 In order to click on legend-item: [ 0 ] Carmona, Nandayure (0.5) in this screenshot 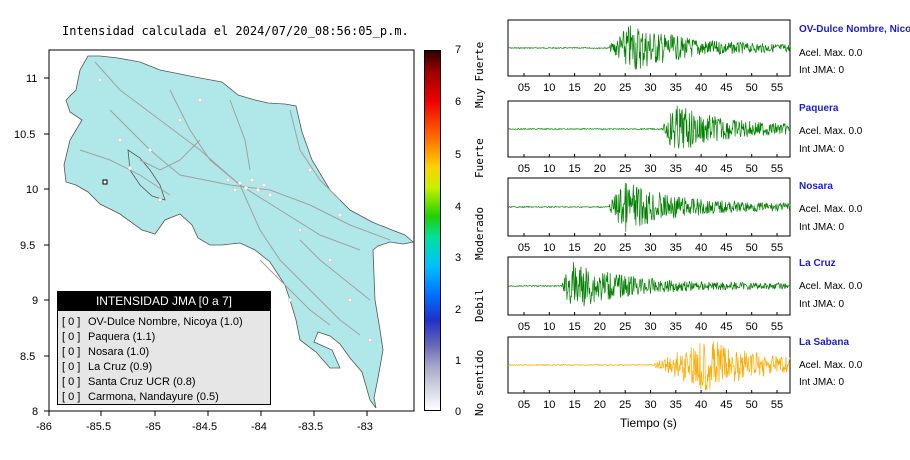, I will do `click(166, 397)`.